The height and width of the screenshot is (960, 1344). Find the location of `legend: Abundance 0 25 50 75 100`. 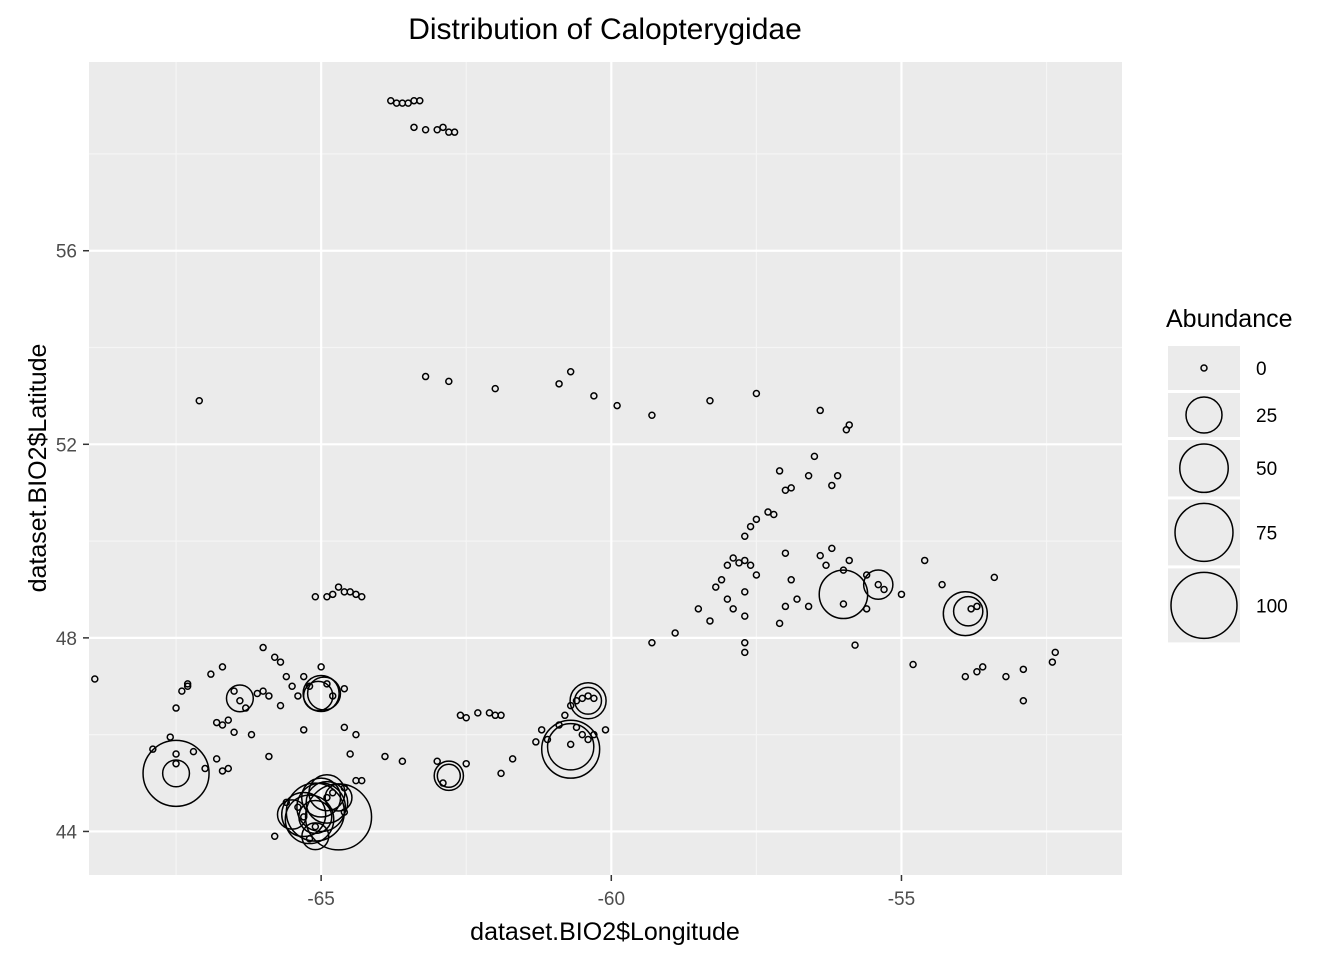

legend: Abundance 0 25 50 75 100 is located at coordinates (1229, 474).